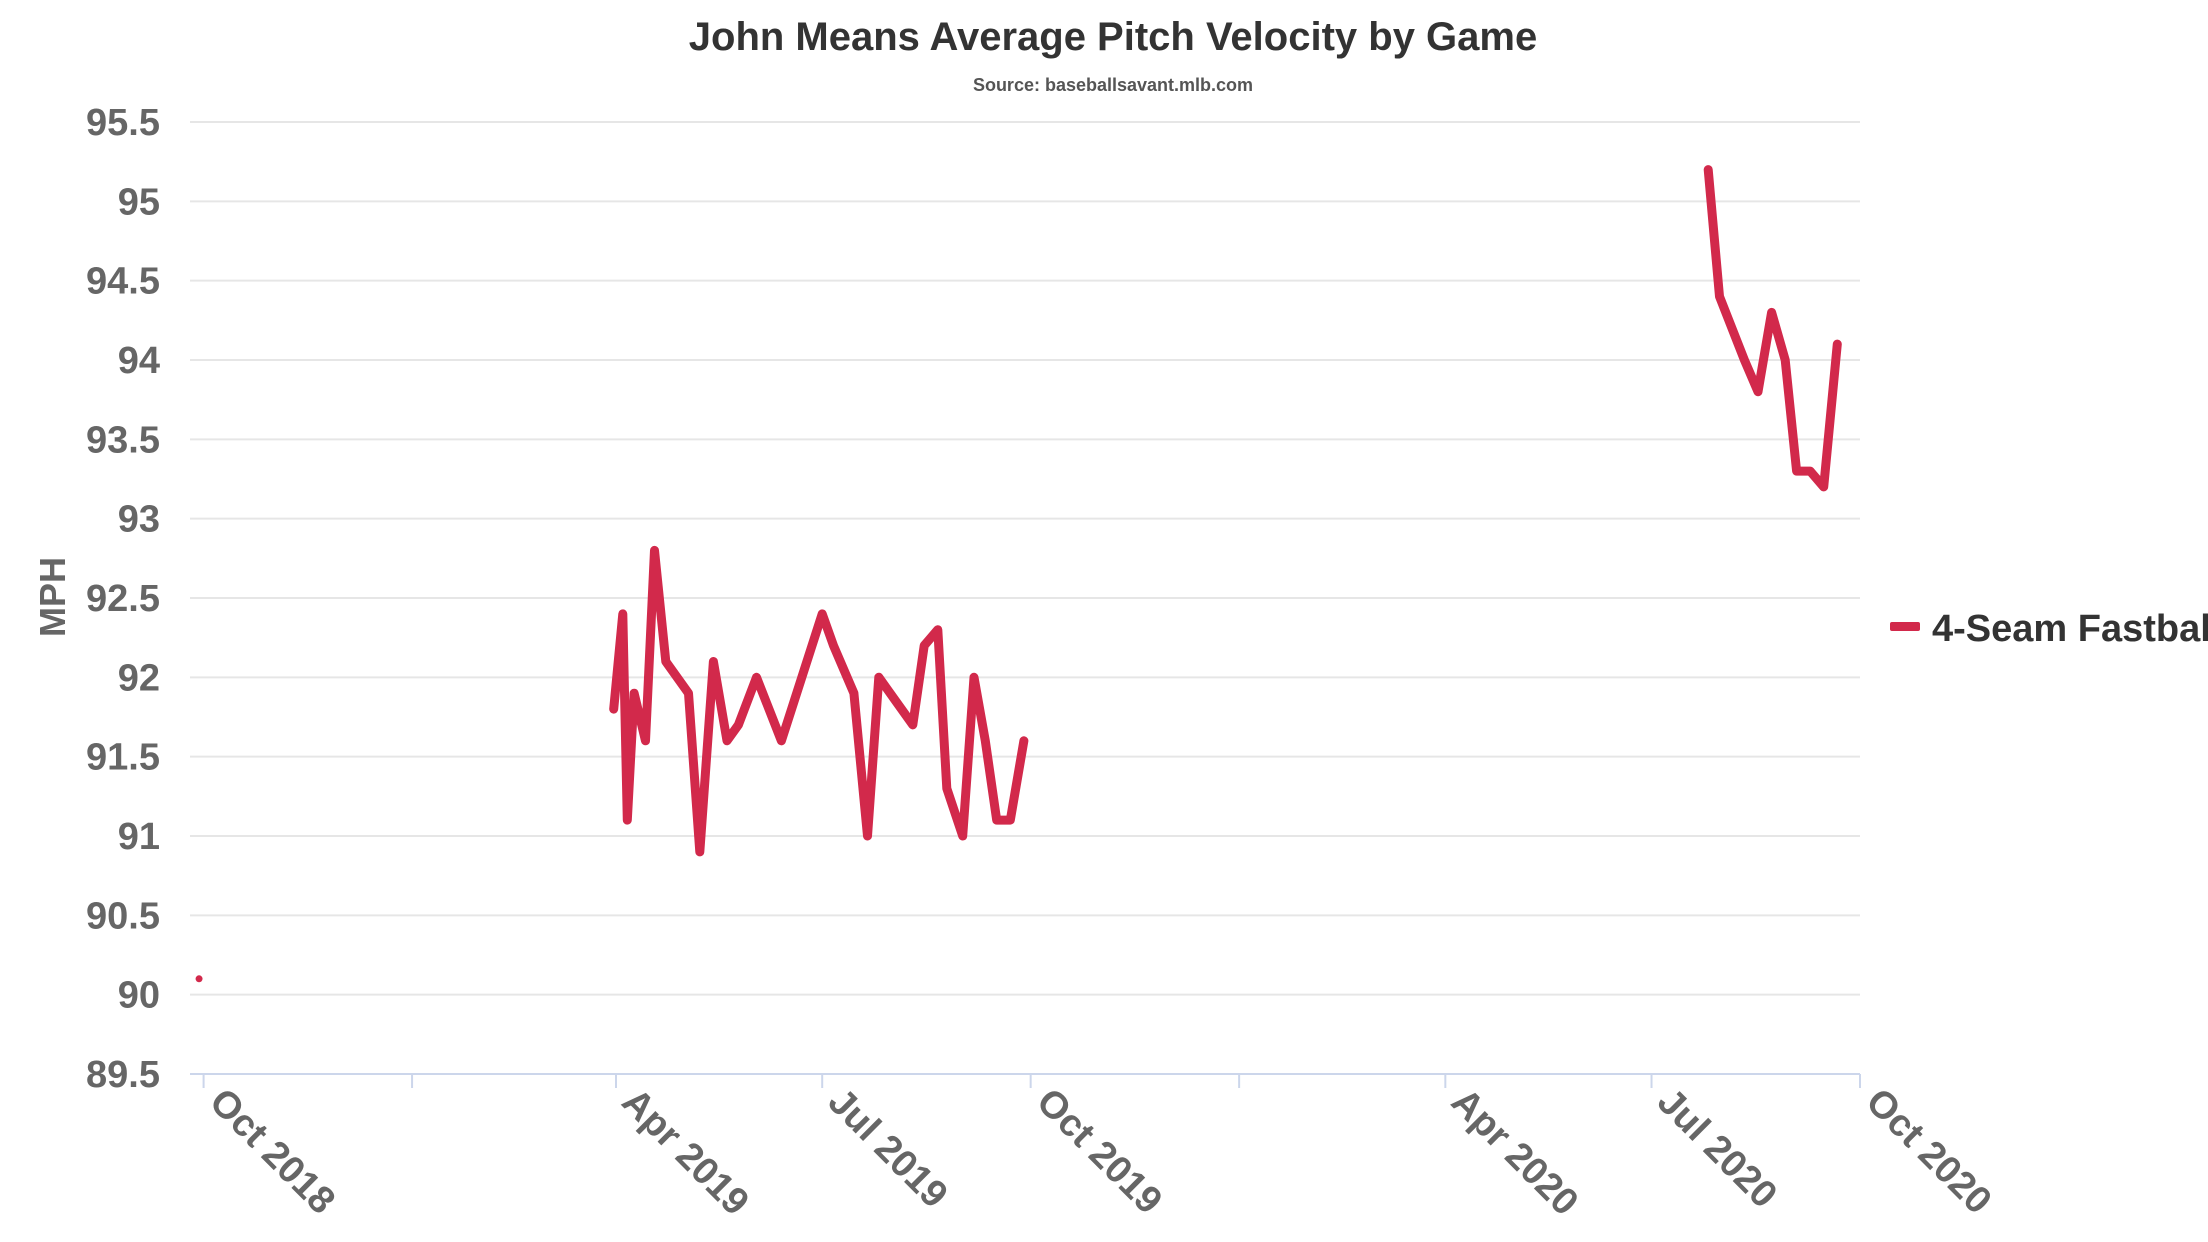 The width and height of the screenshot is (2208, 1242). What do you see at coordinates (1905, 626) in the screenshot?
I see `legend-swatch` at bounding box center [1905, 626].